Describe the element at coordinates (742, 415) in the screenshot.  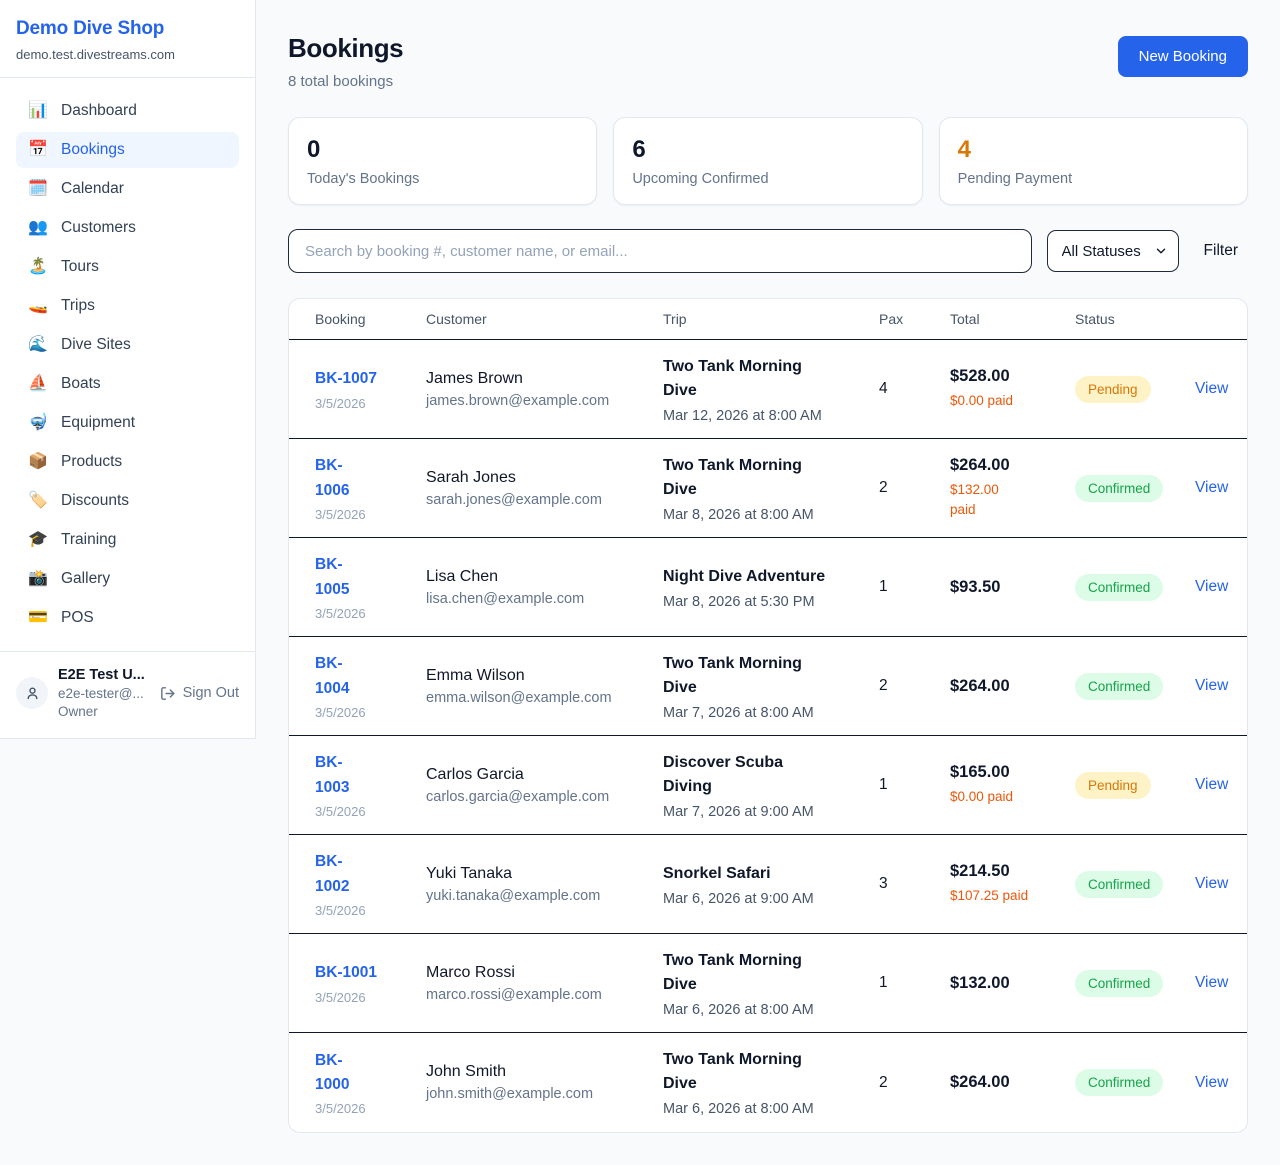
I see `trip-datetime: Mar 12, 2026 at 8:00 AM` at that location.